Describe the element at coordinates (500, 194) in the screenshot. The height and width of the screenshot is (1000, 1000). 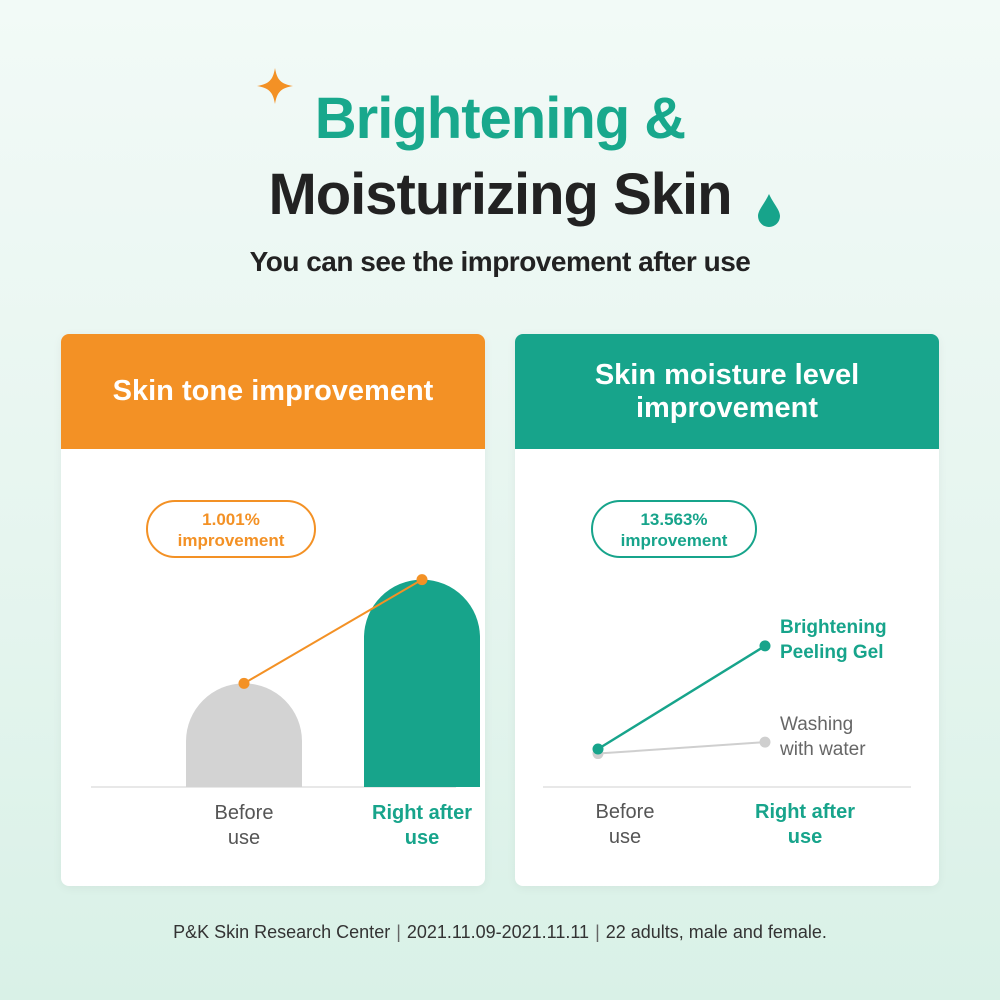
I see `page-title-line2: Moisturizing Skin` at that location.